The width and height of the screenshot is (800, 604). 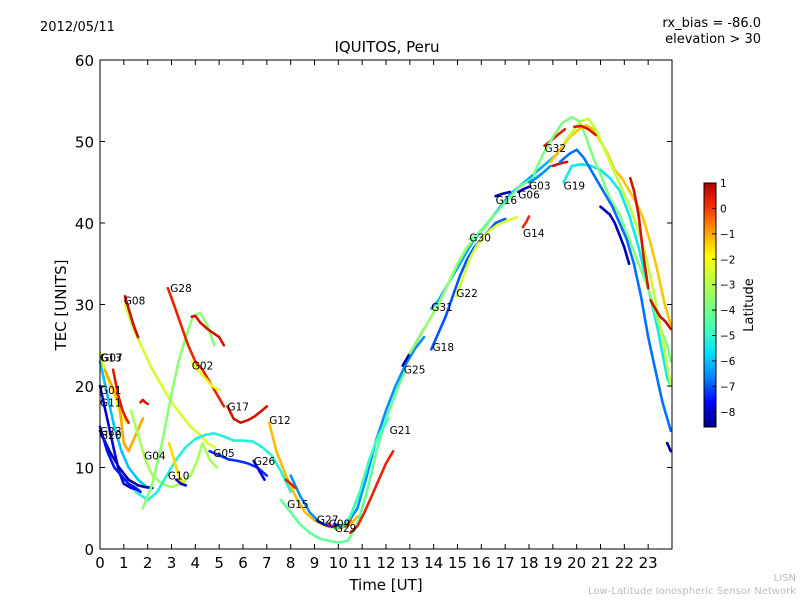 I want to click on colorbar-ticks: 1 0 −1 −2 −3 −4 −5 −6 −7 −8, so click(x=724, y=298).